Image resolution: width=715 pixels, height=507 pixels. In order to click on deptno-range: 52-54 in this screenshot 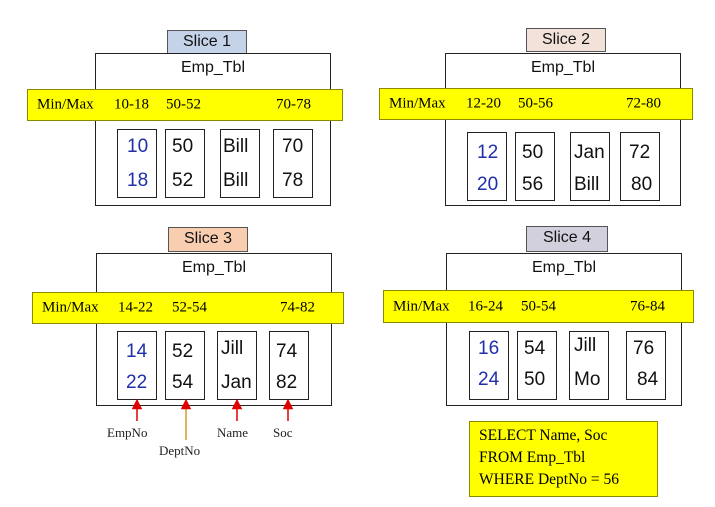, I will do `click(189, 307)`.